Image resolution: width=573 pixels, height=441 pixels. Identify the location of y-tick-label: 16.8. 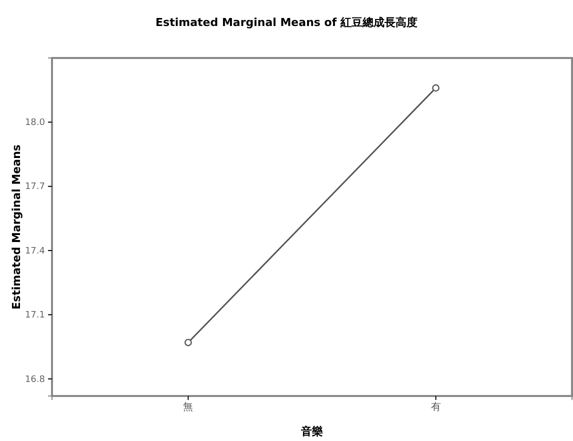
(35, 379).